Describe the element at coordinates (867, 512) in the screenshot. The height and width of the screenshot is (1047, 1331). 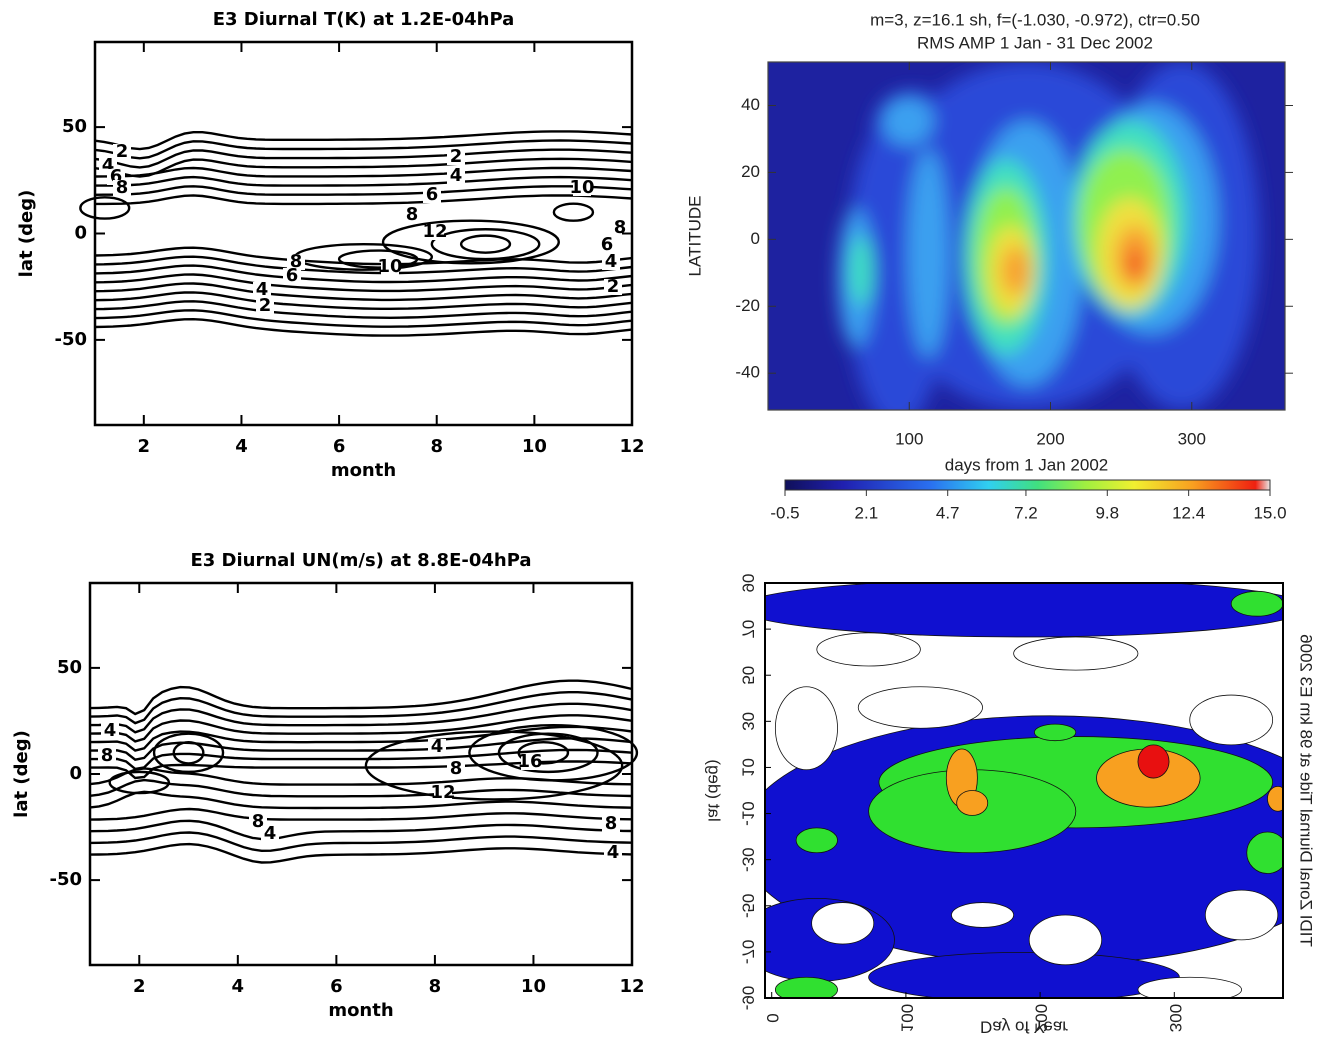
I see `colorbar-tick-label: 2.1` at that location.